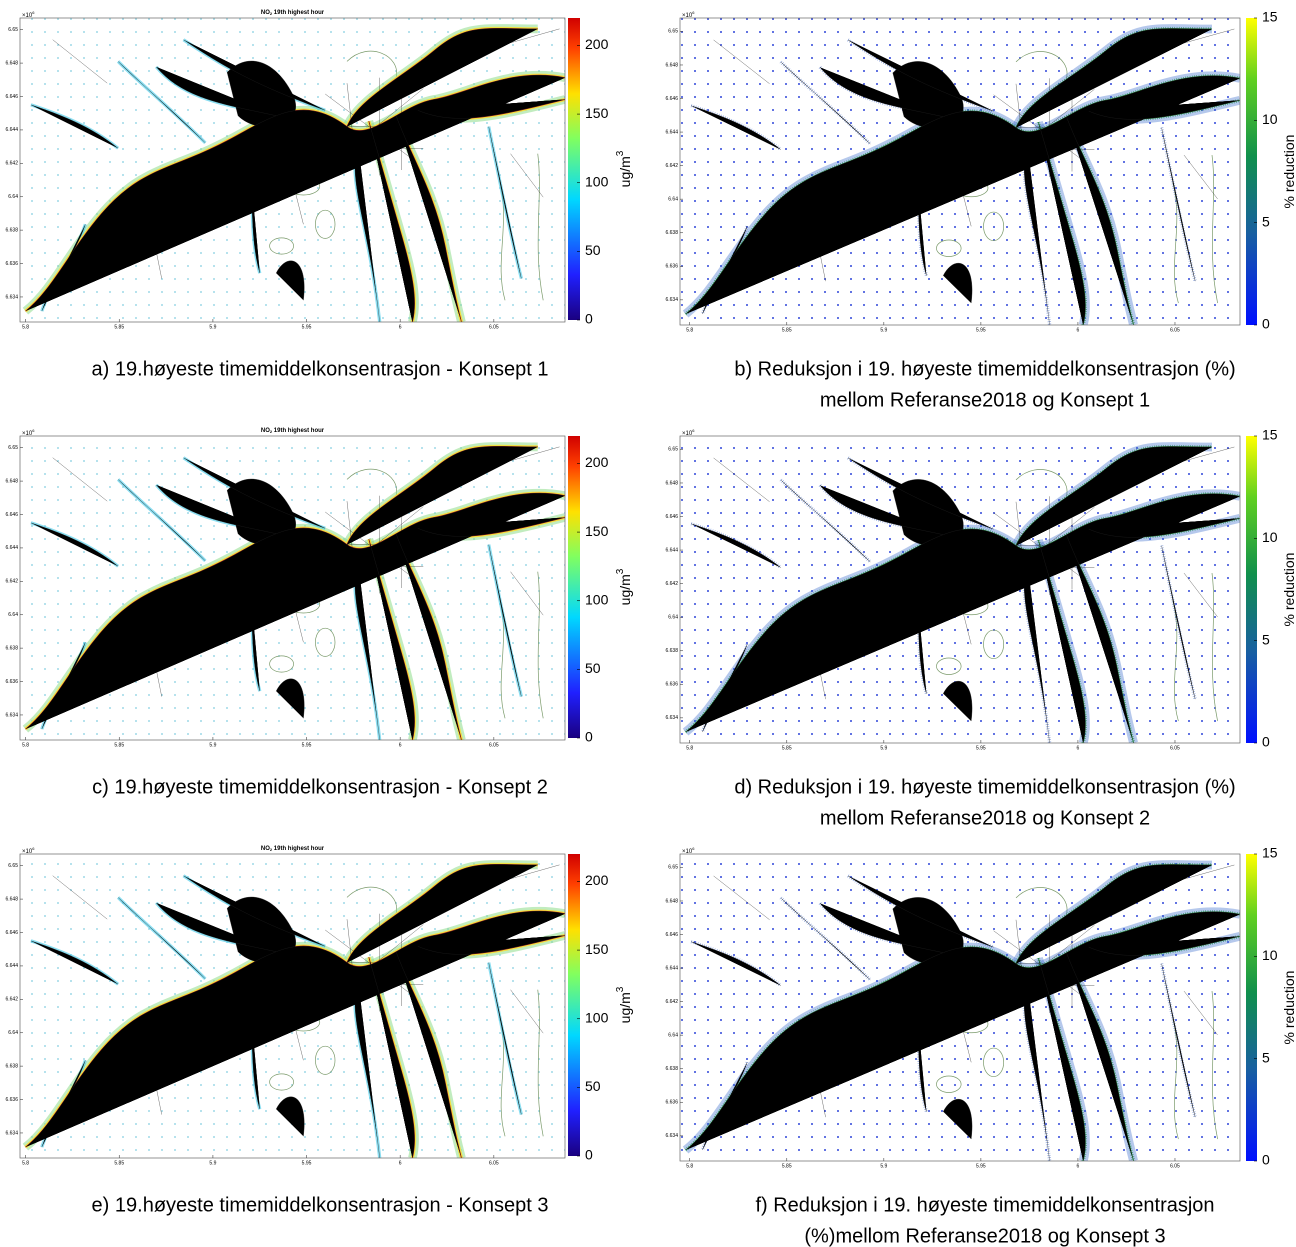 The width and height of the screenshot is (1296, 1247). What do you see at coordinates (1266, 1057) in the screenshot?
I see `colorbar-tick-label: 5` at bounding box center [1266, 1057].